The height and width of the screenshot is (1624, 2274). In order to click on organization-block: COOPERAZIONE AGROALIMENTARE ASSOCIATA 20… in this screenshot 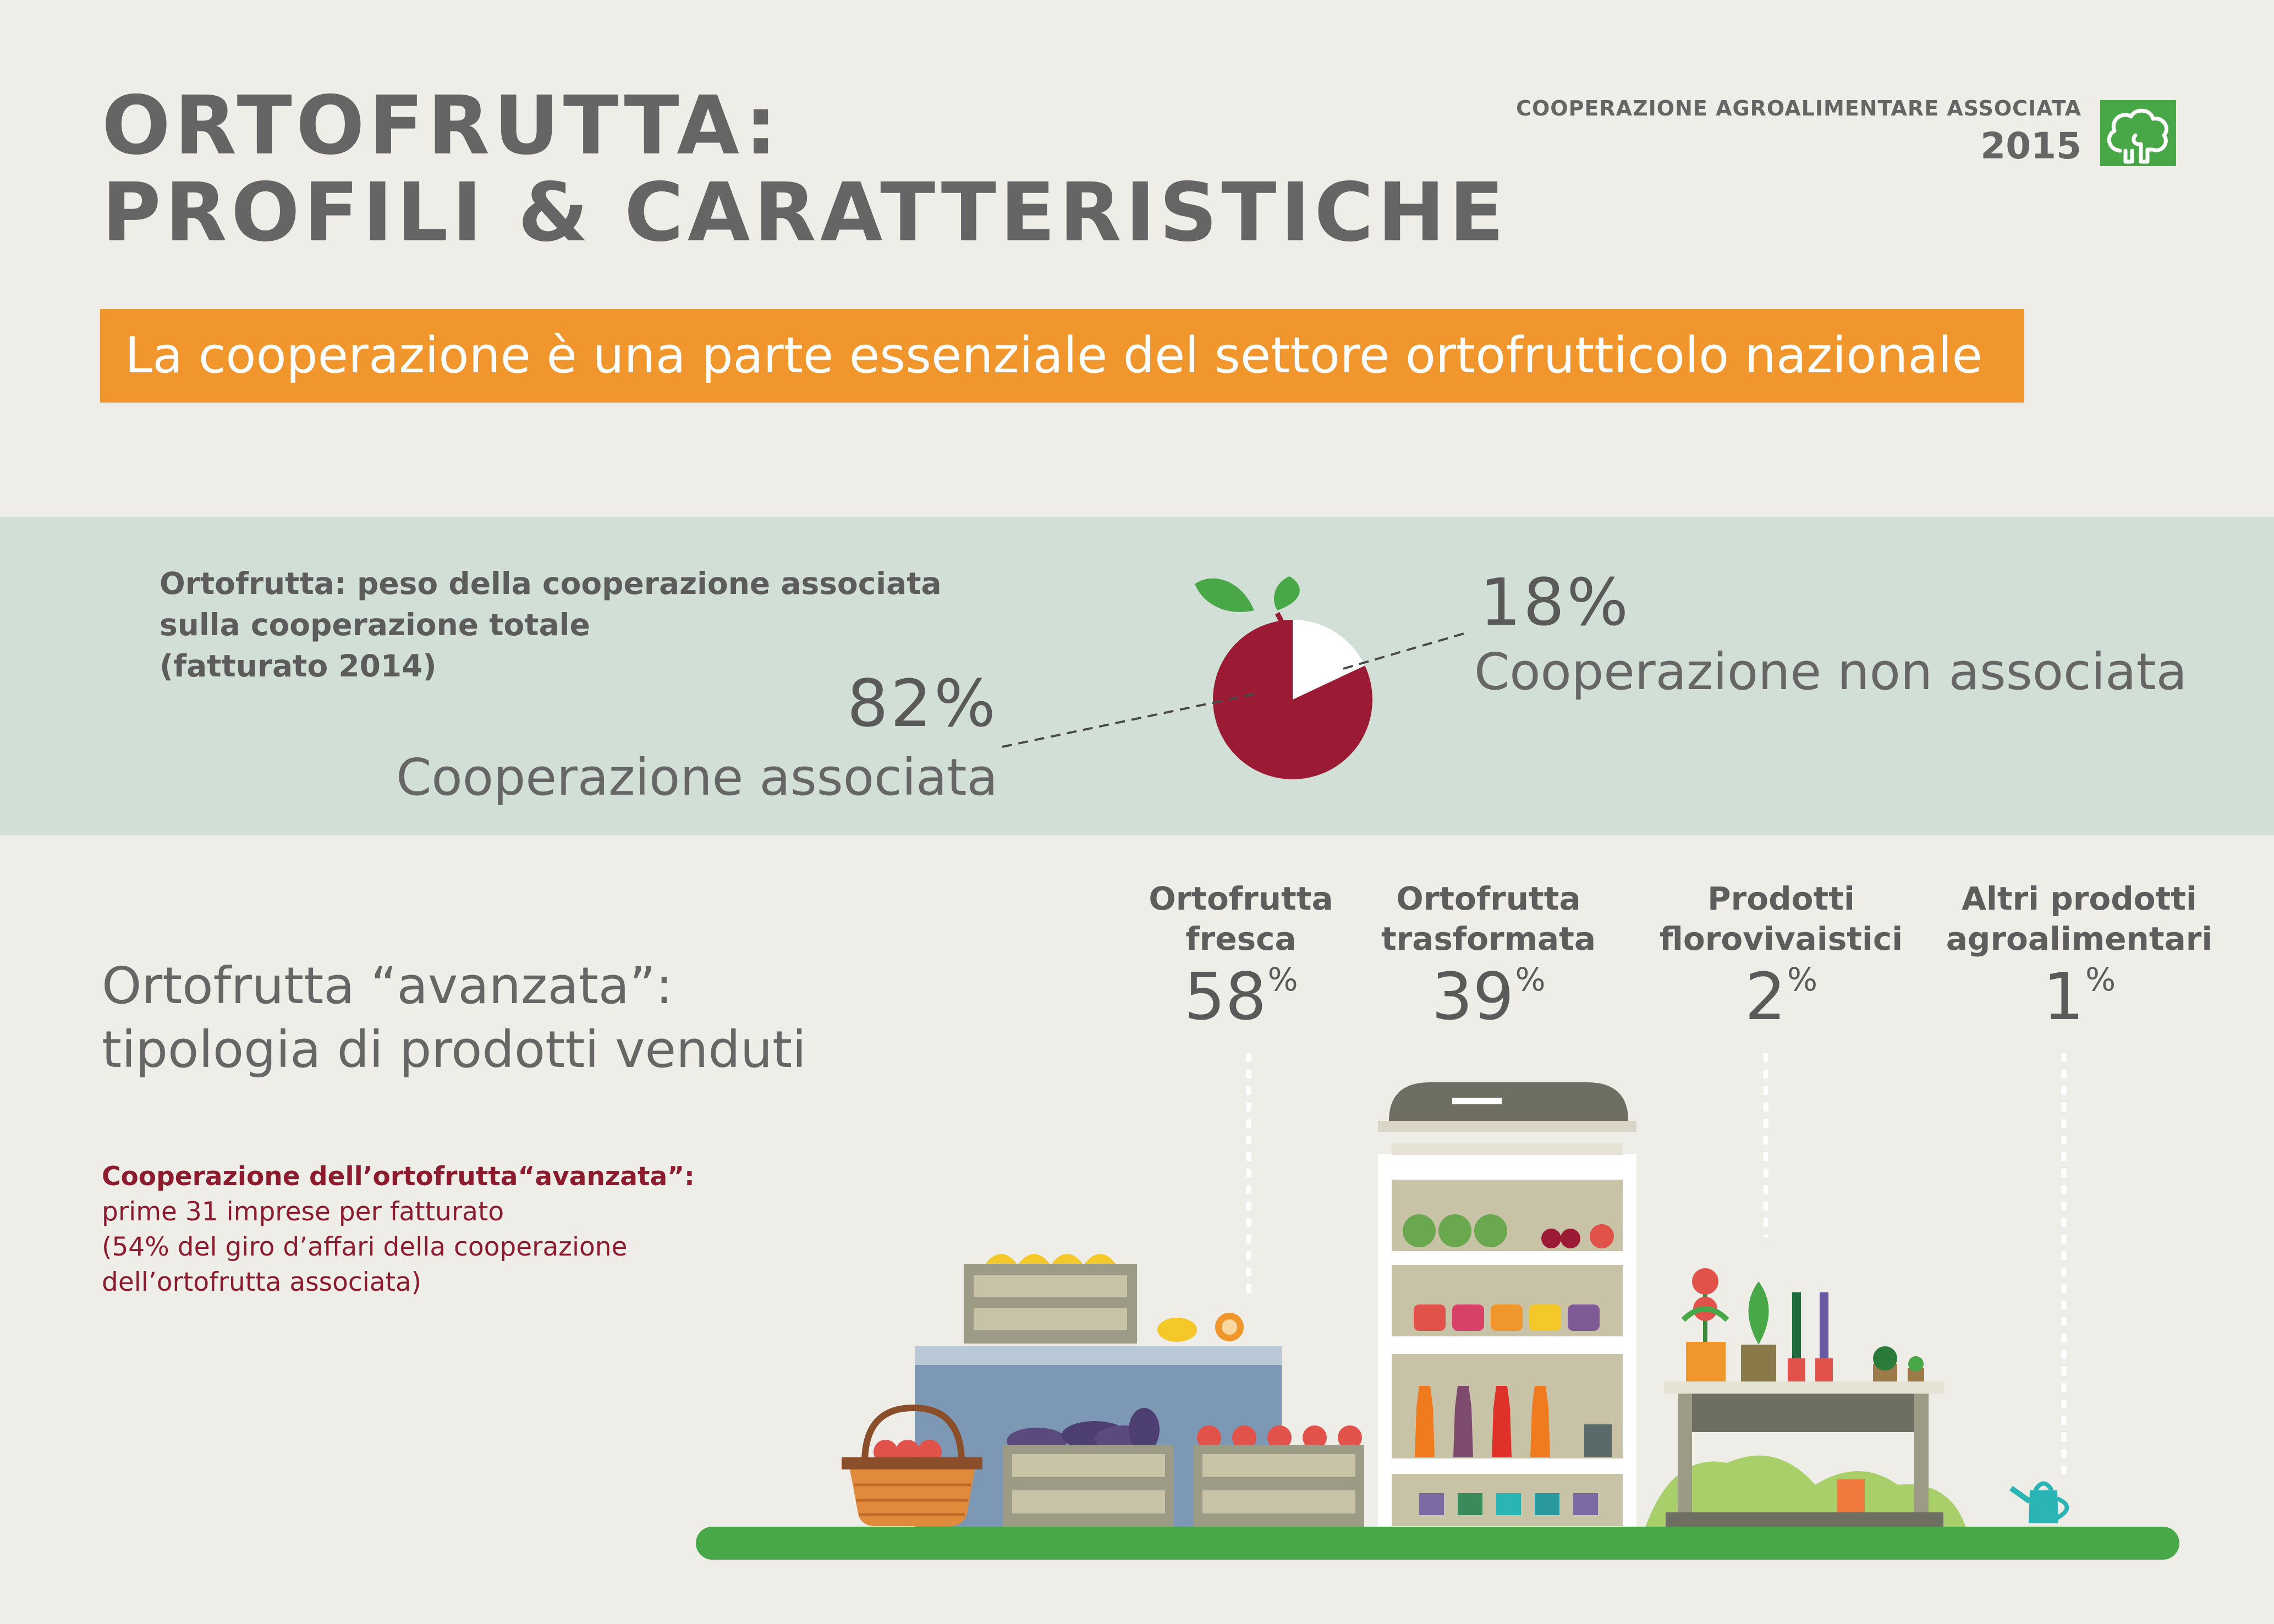, I will do `click(1798, 131)`.